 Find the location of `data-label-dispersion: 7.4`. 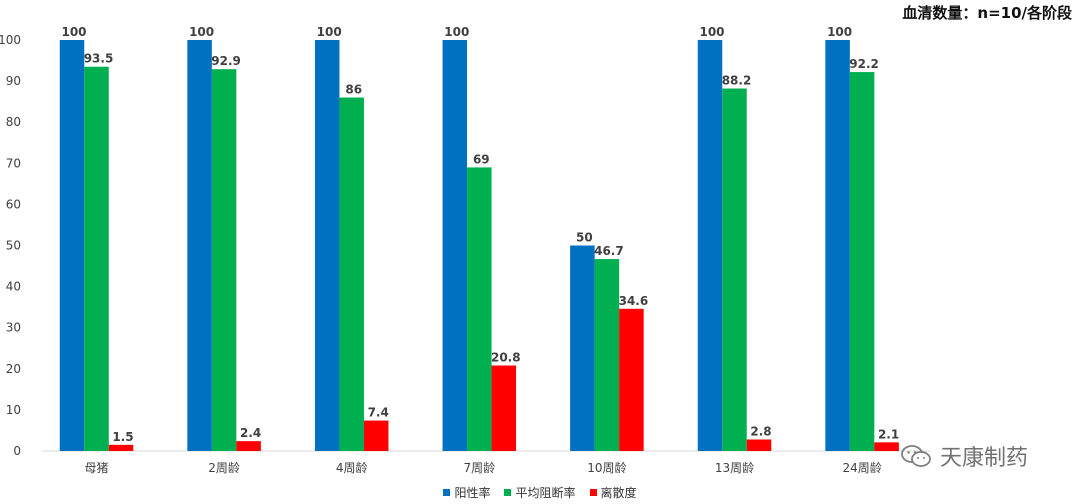

data-label-dispersion: 7.4 is located at coordinates (378, 413).